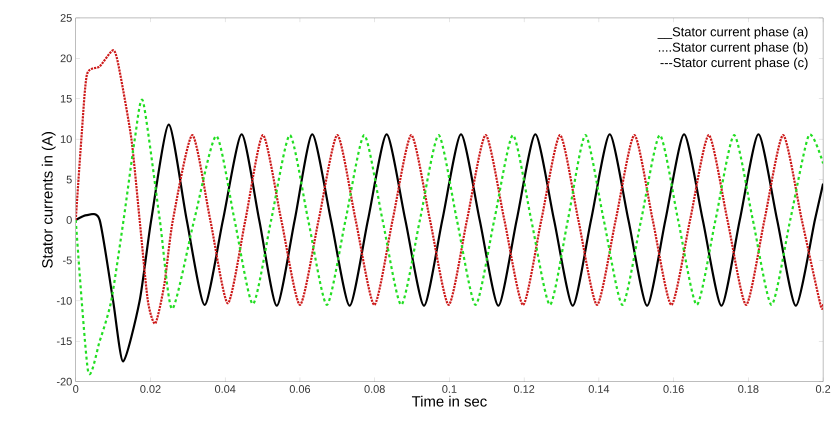  Describe the element at coordinates (823, 388) in the screenshot. I see `x-tick-label: 0.2` at that location.